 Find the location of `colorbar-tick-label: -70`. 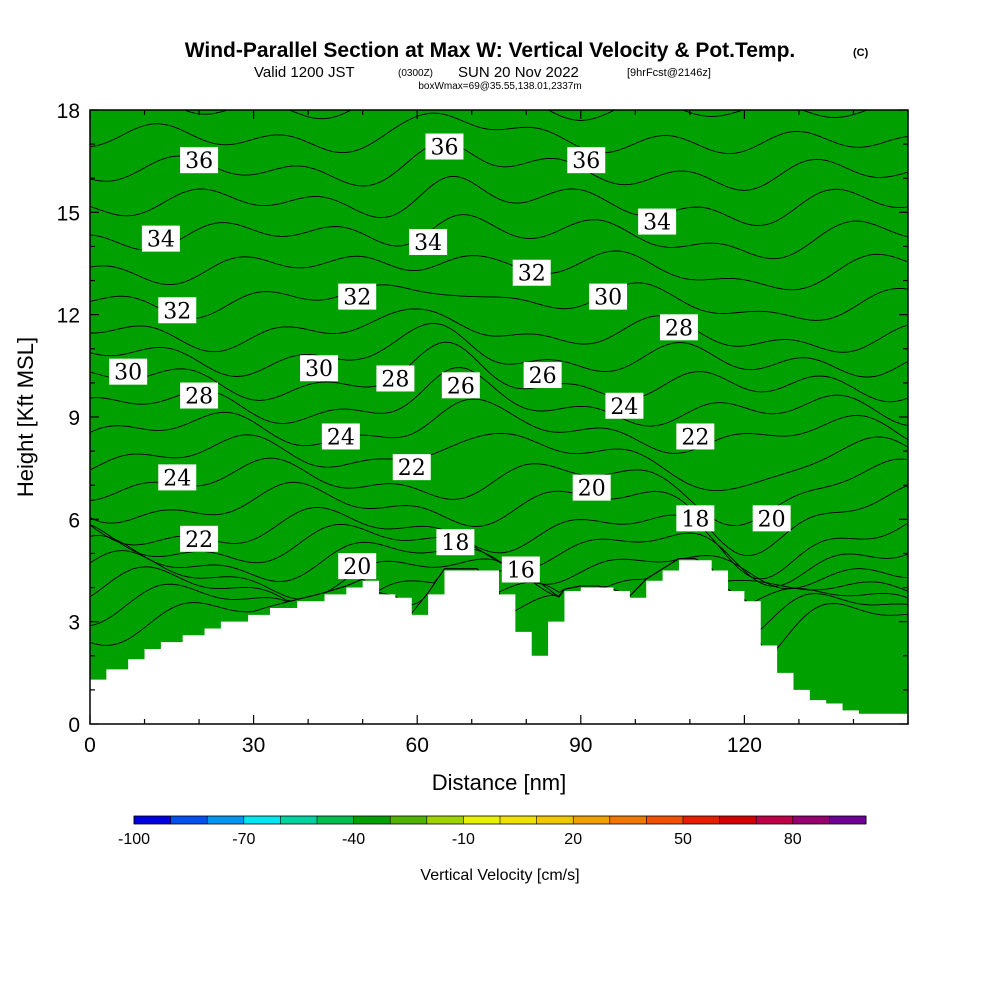

colorbar-tick-label: -70 is located at coordinates (243, 839).